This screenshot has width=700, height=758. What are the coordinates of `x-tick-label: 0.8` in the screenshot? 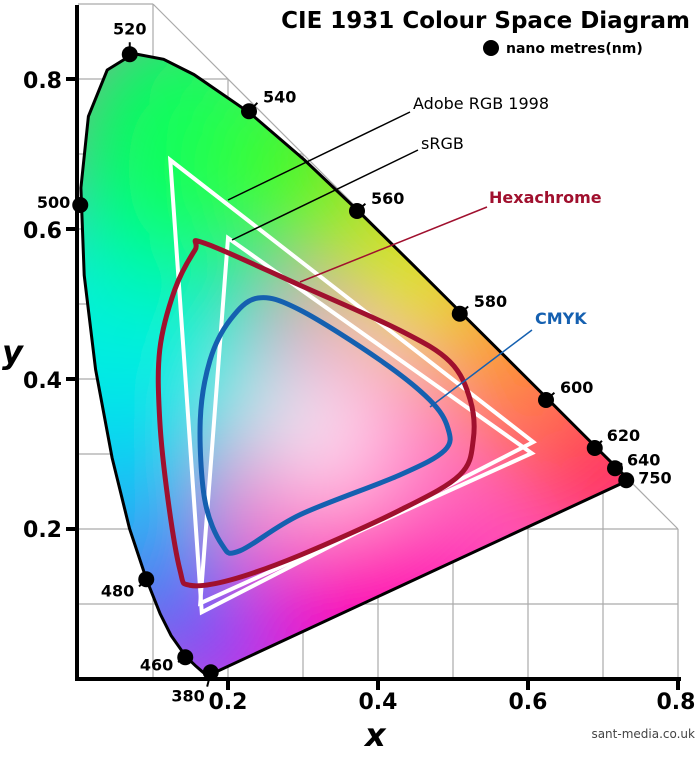 It's located at (676, 702).